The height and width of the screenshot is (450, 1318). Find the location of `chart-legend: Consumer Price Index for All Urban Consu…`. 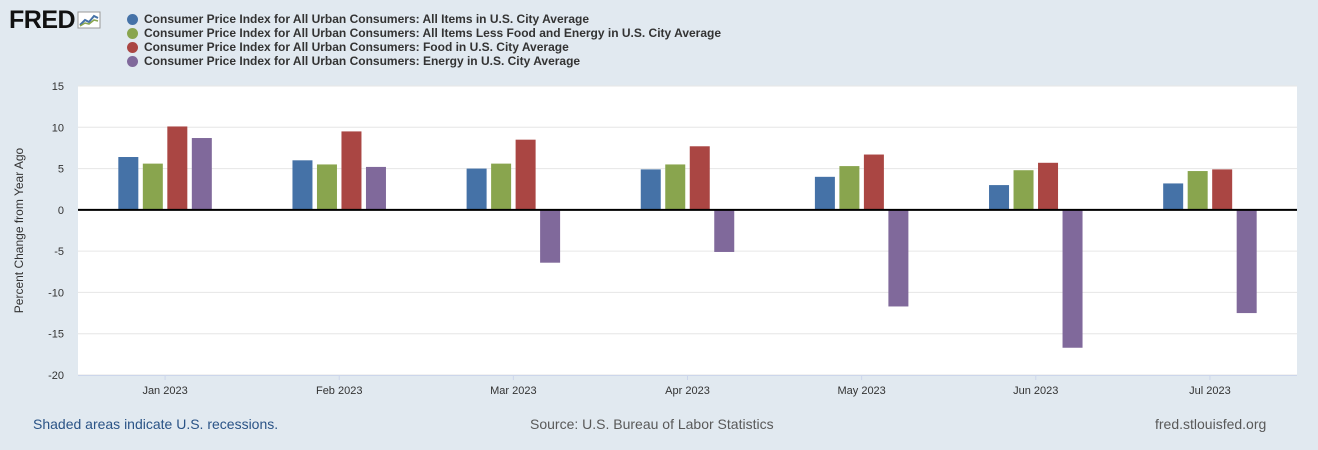

chart-legend: Consumer Price Index for All Urban Consu… is located at coordinates (424, 40).